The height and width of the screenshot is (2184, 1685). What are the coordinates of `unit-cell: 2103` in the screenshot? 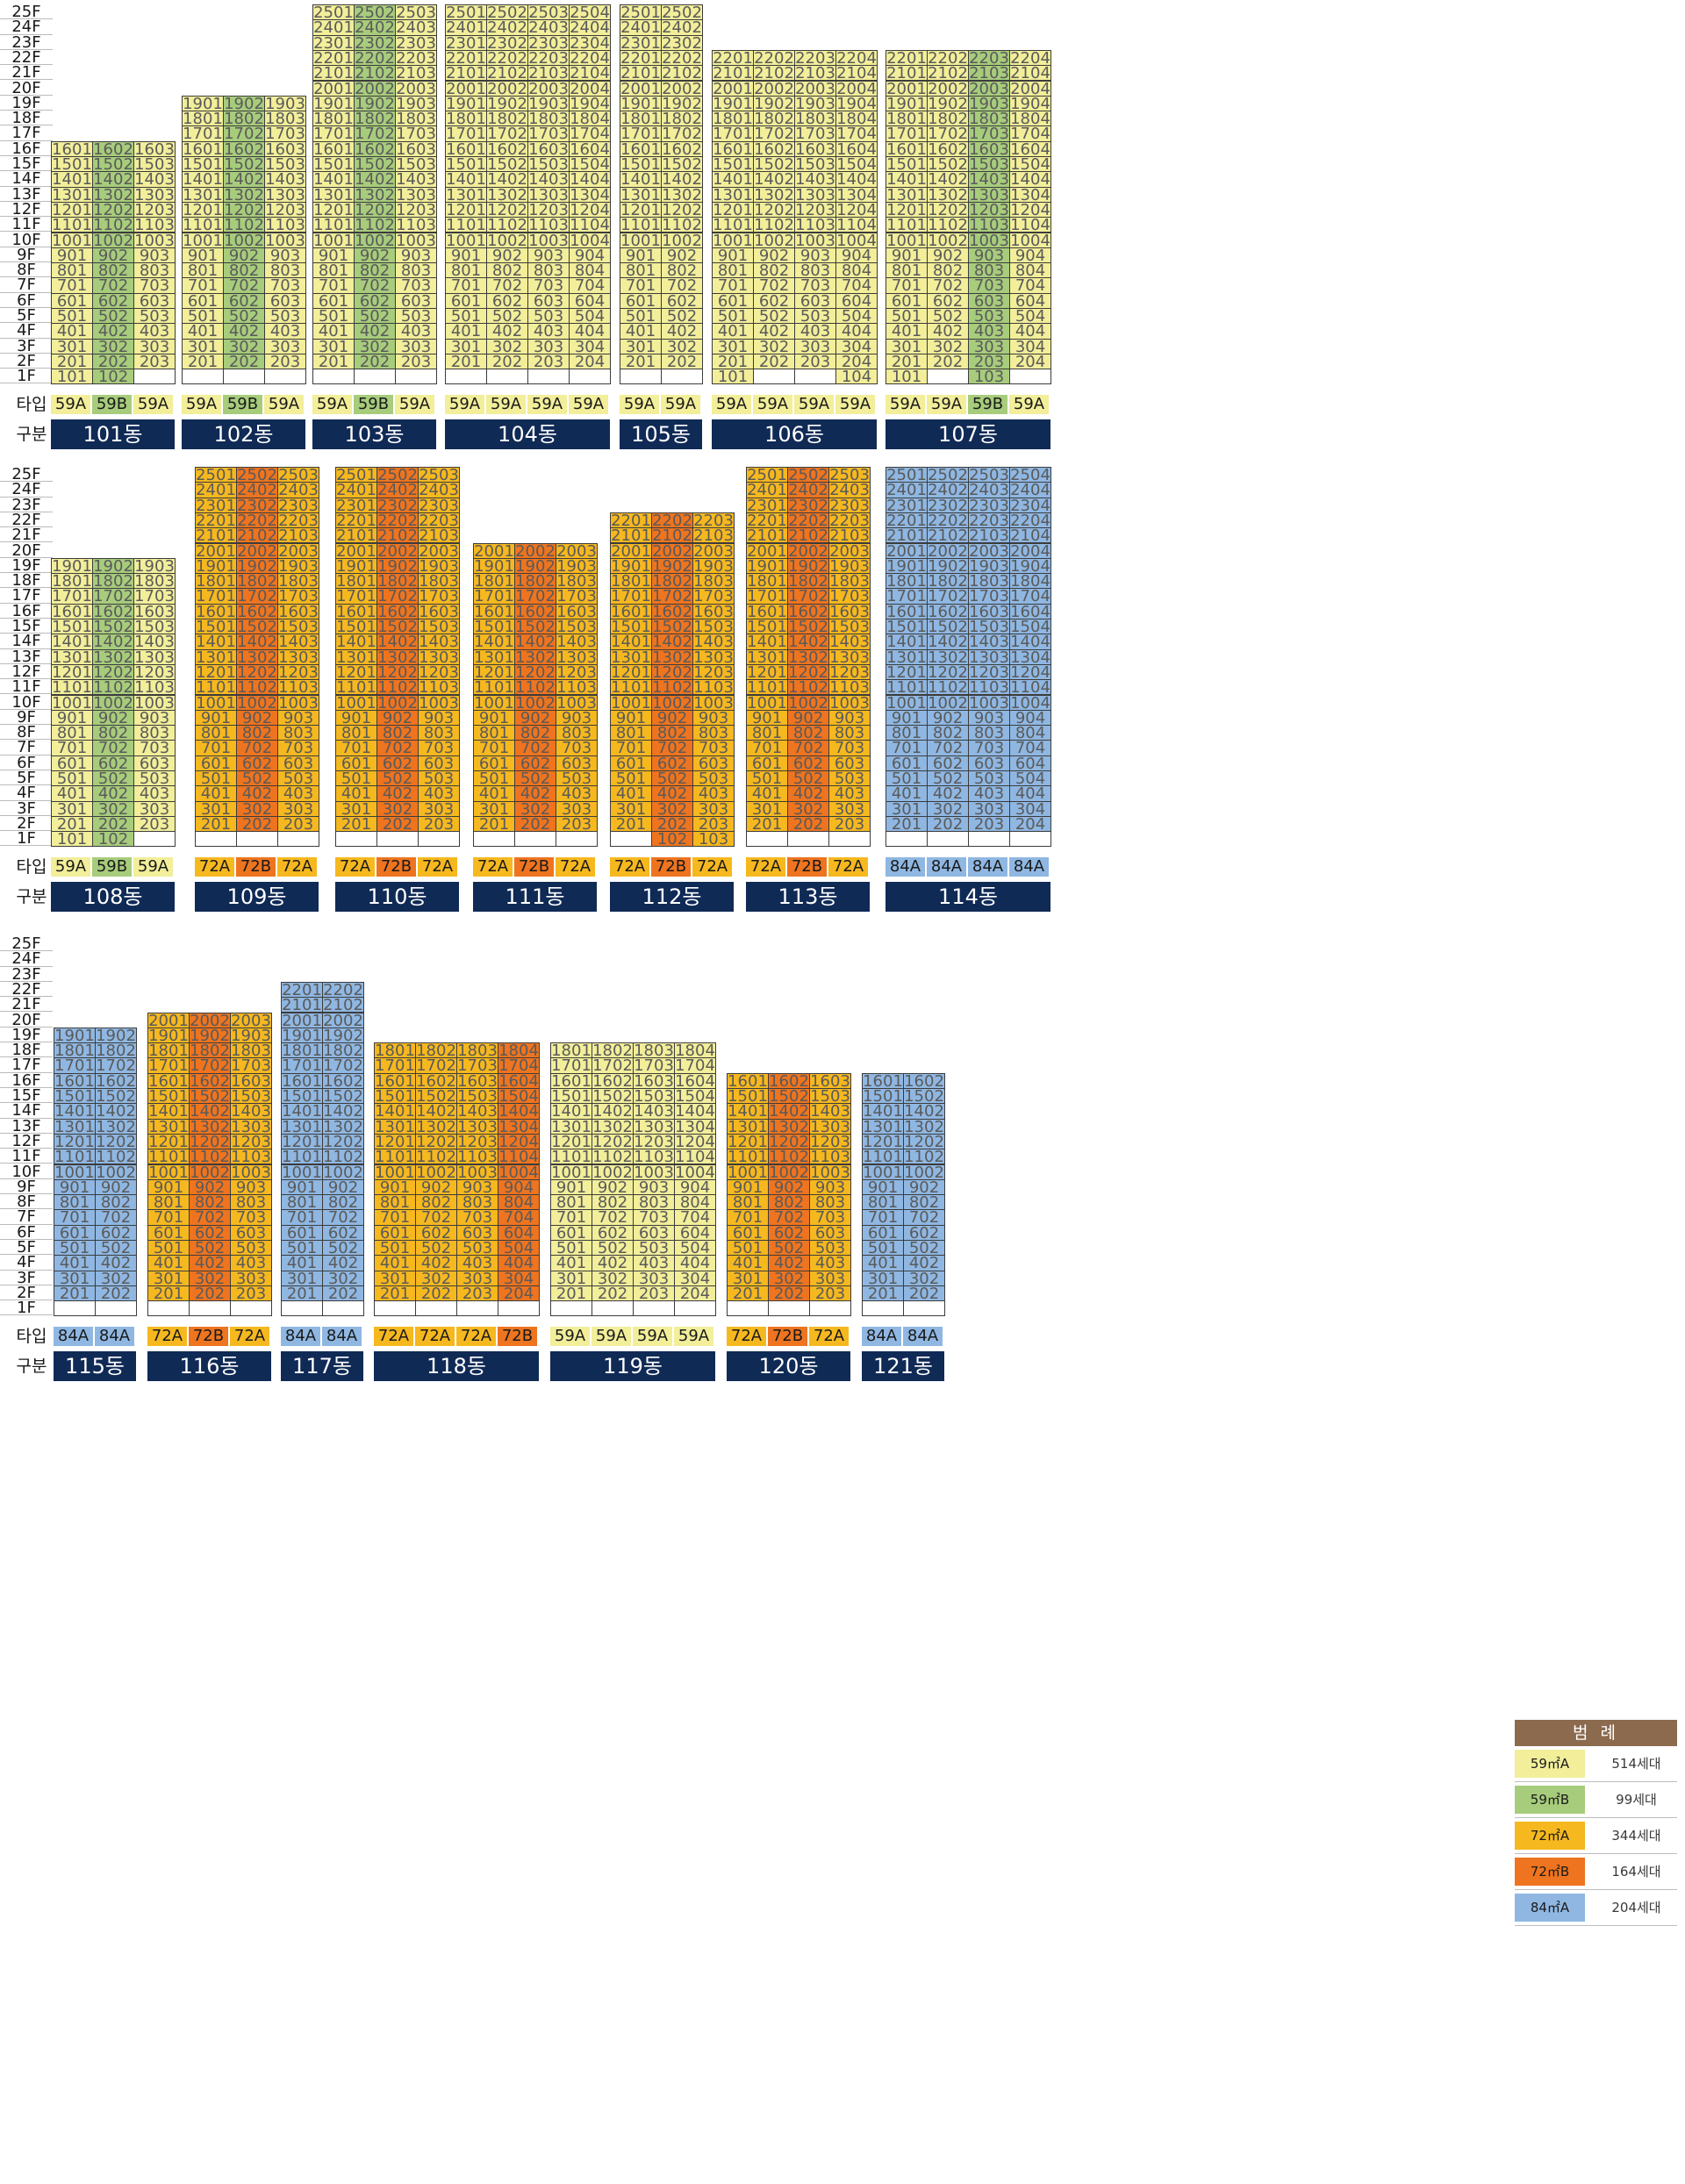 It's located at (989, 535).